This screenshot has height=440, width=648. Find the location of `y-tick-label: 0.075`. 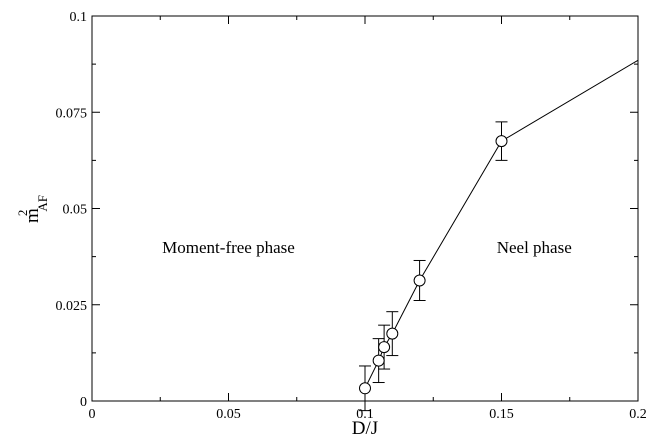

y-tick-label: 0.075 is located at coordinates (72, 113).